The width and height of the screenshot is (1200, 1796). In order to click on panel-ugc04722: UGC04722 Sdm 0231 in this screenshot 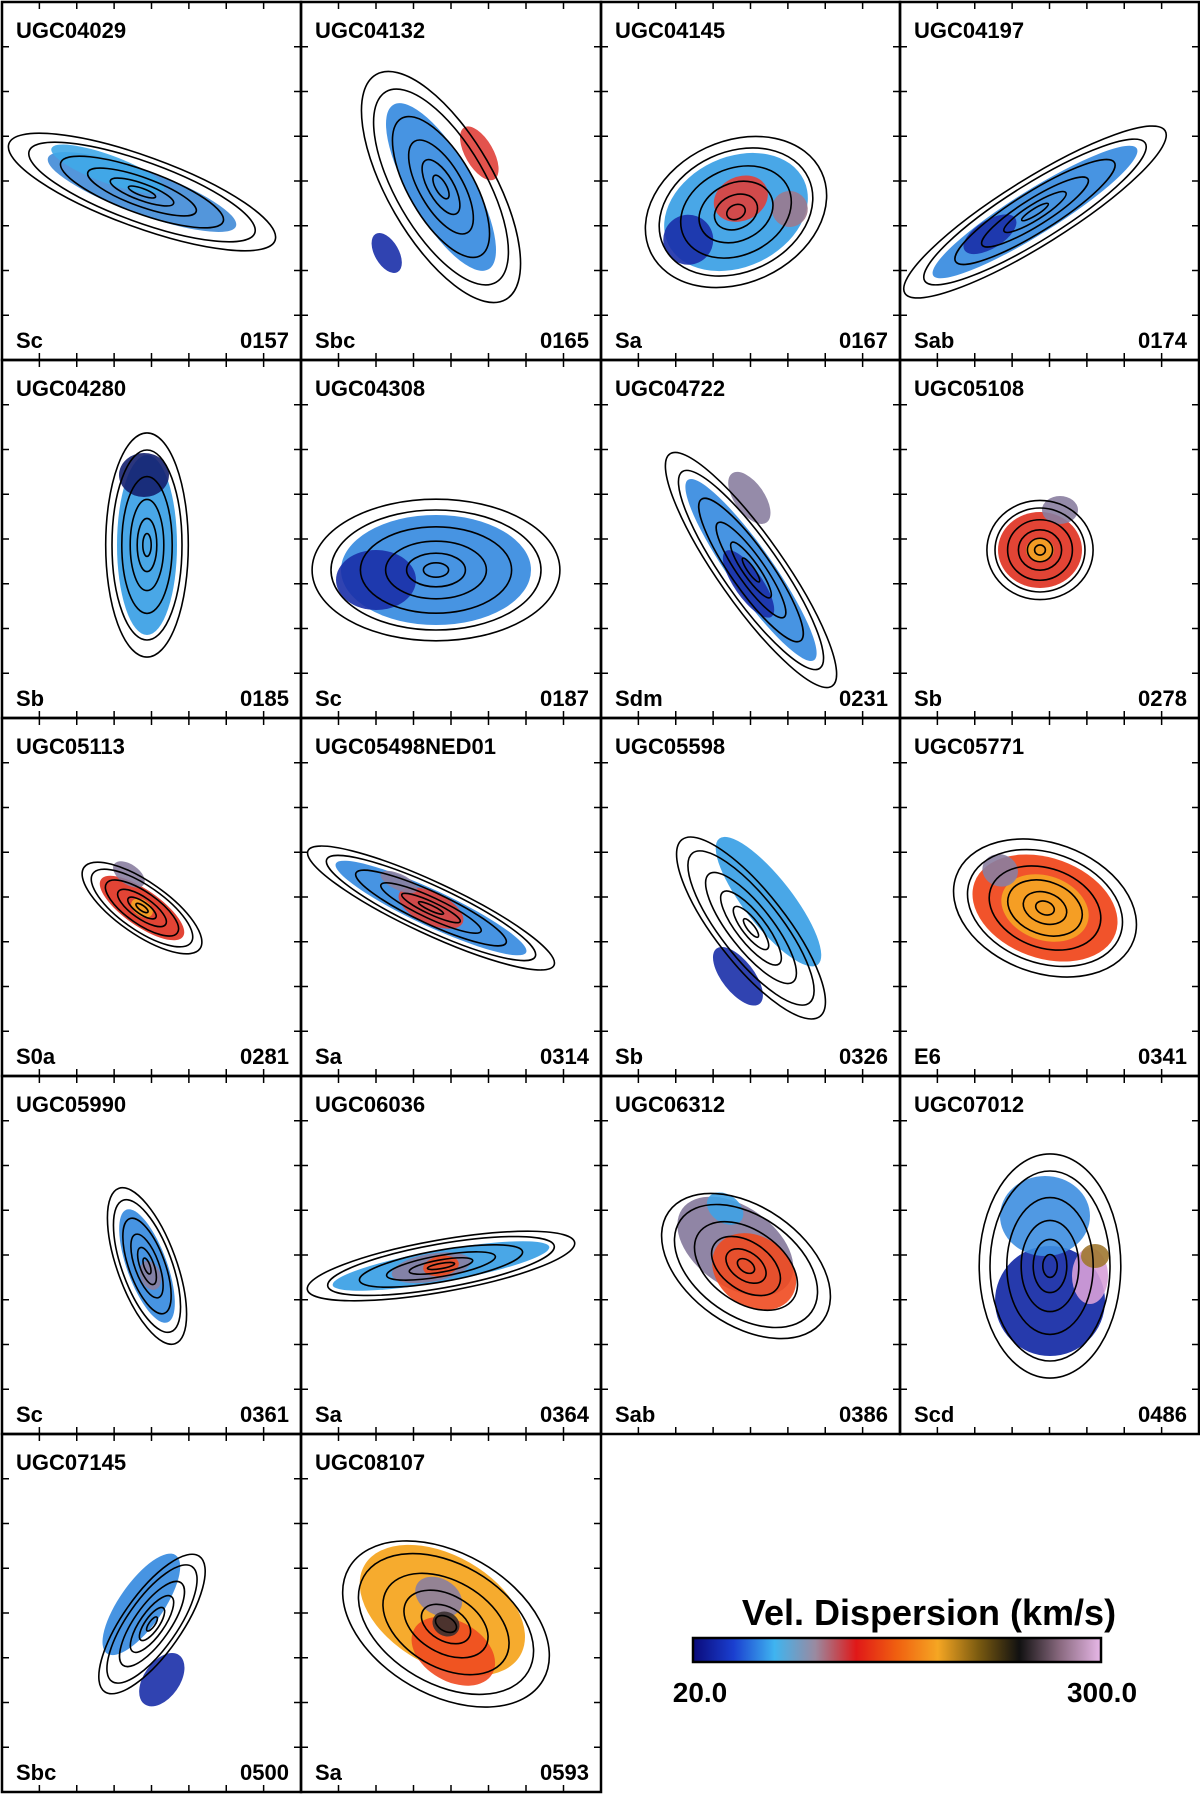, I will do `click(750, 539)`.